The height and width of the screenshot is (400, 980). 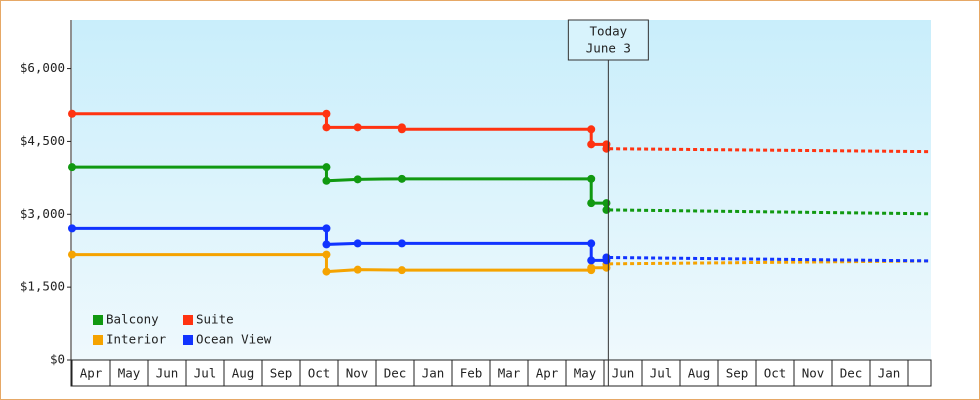 What do you see at coordinates (471, 373) in the screenshot?
I see `x-tick-label: Feb` at bounding box center [471, 373].